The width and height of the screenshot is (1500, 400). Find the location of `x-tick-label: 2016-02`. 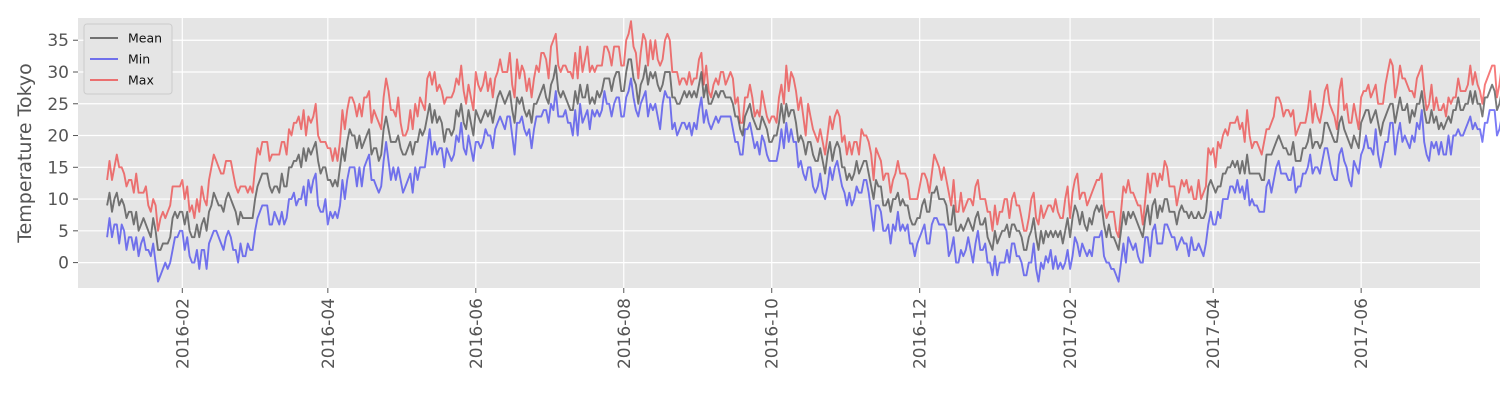

x-tick-label: 2016-02 is located at coordinates (183, 333).